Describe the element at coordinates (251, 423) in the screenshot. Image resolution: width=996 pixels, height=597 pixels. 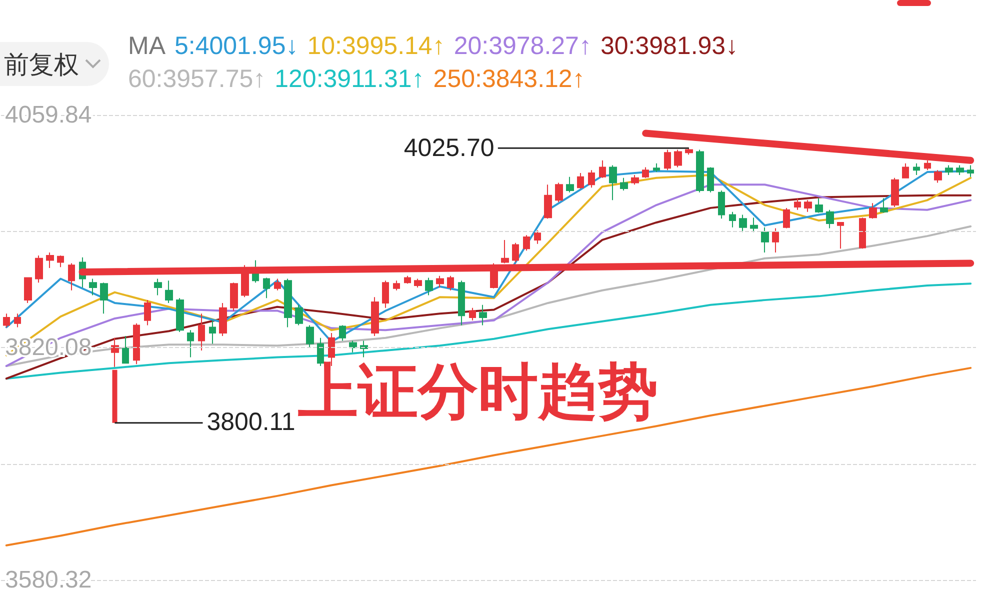
I see `annotation: 3800.11` at that location.